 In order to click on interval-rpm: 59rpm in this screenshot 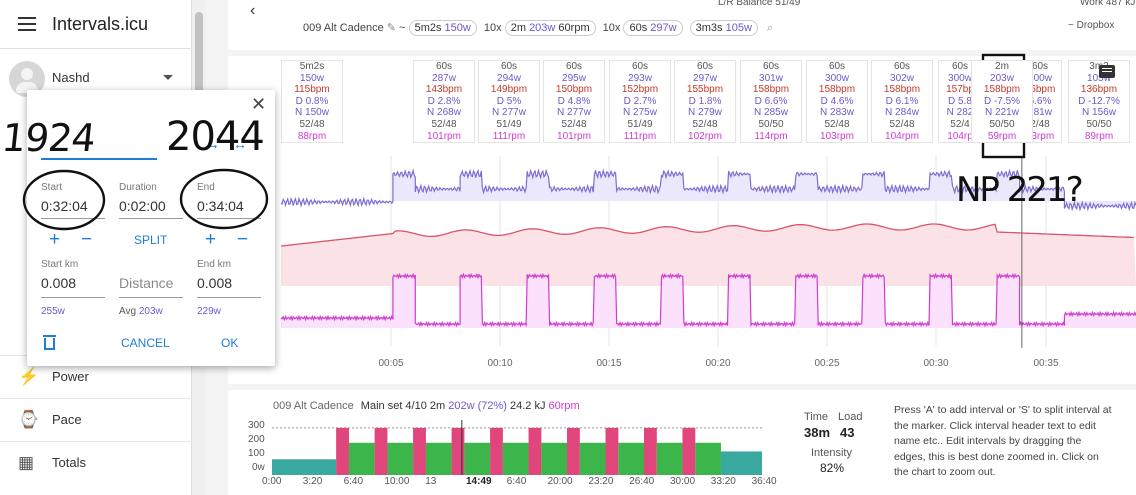, I will do `click(1002, 136)`.